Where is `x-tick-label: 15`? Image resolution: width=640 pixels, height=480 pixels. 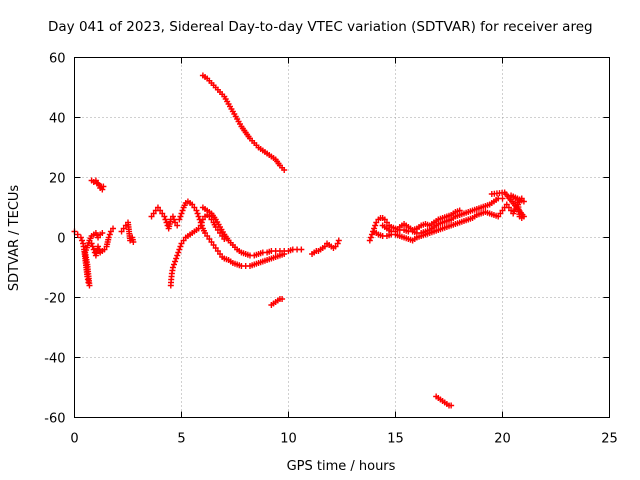
x-tick-label: 15 is located at coordinates (395, 439).